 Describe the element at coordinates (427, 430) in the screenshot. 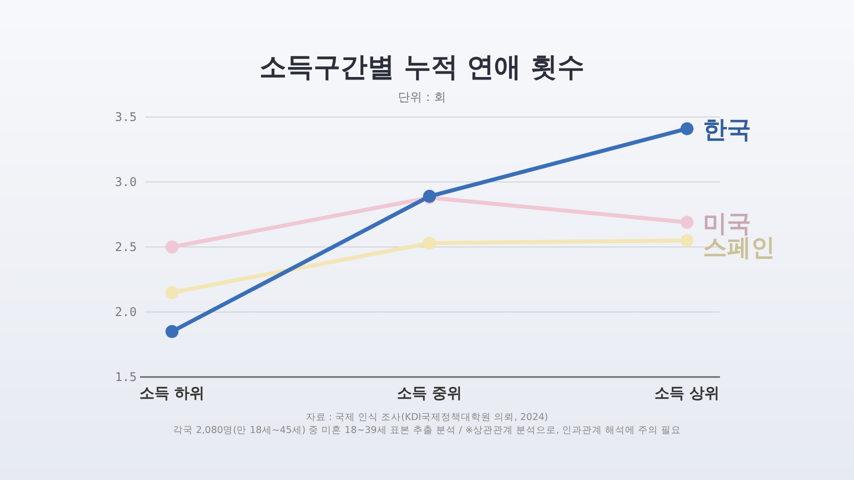

I see `text: 각국 2,080명(만 18세~45세) 중 미혼 18~39세 표본 추출 분석 / ※상관관계 분석으로, 인과관계 해석에 주의 필요` at that location.